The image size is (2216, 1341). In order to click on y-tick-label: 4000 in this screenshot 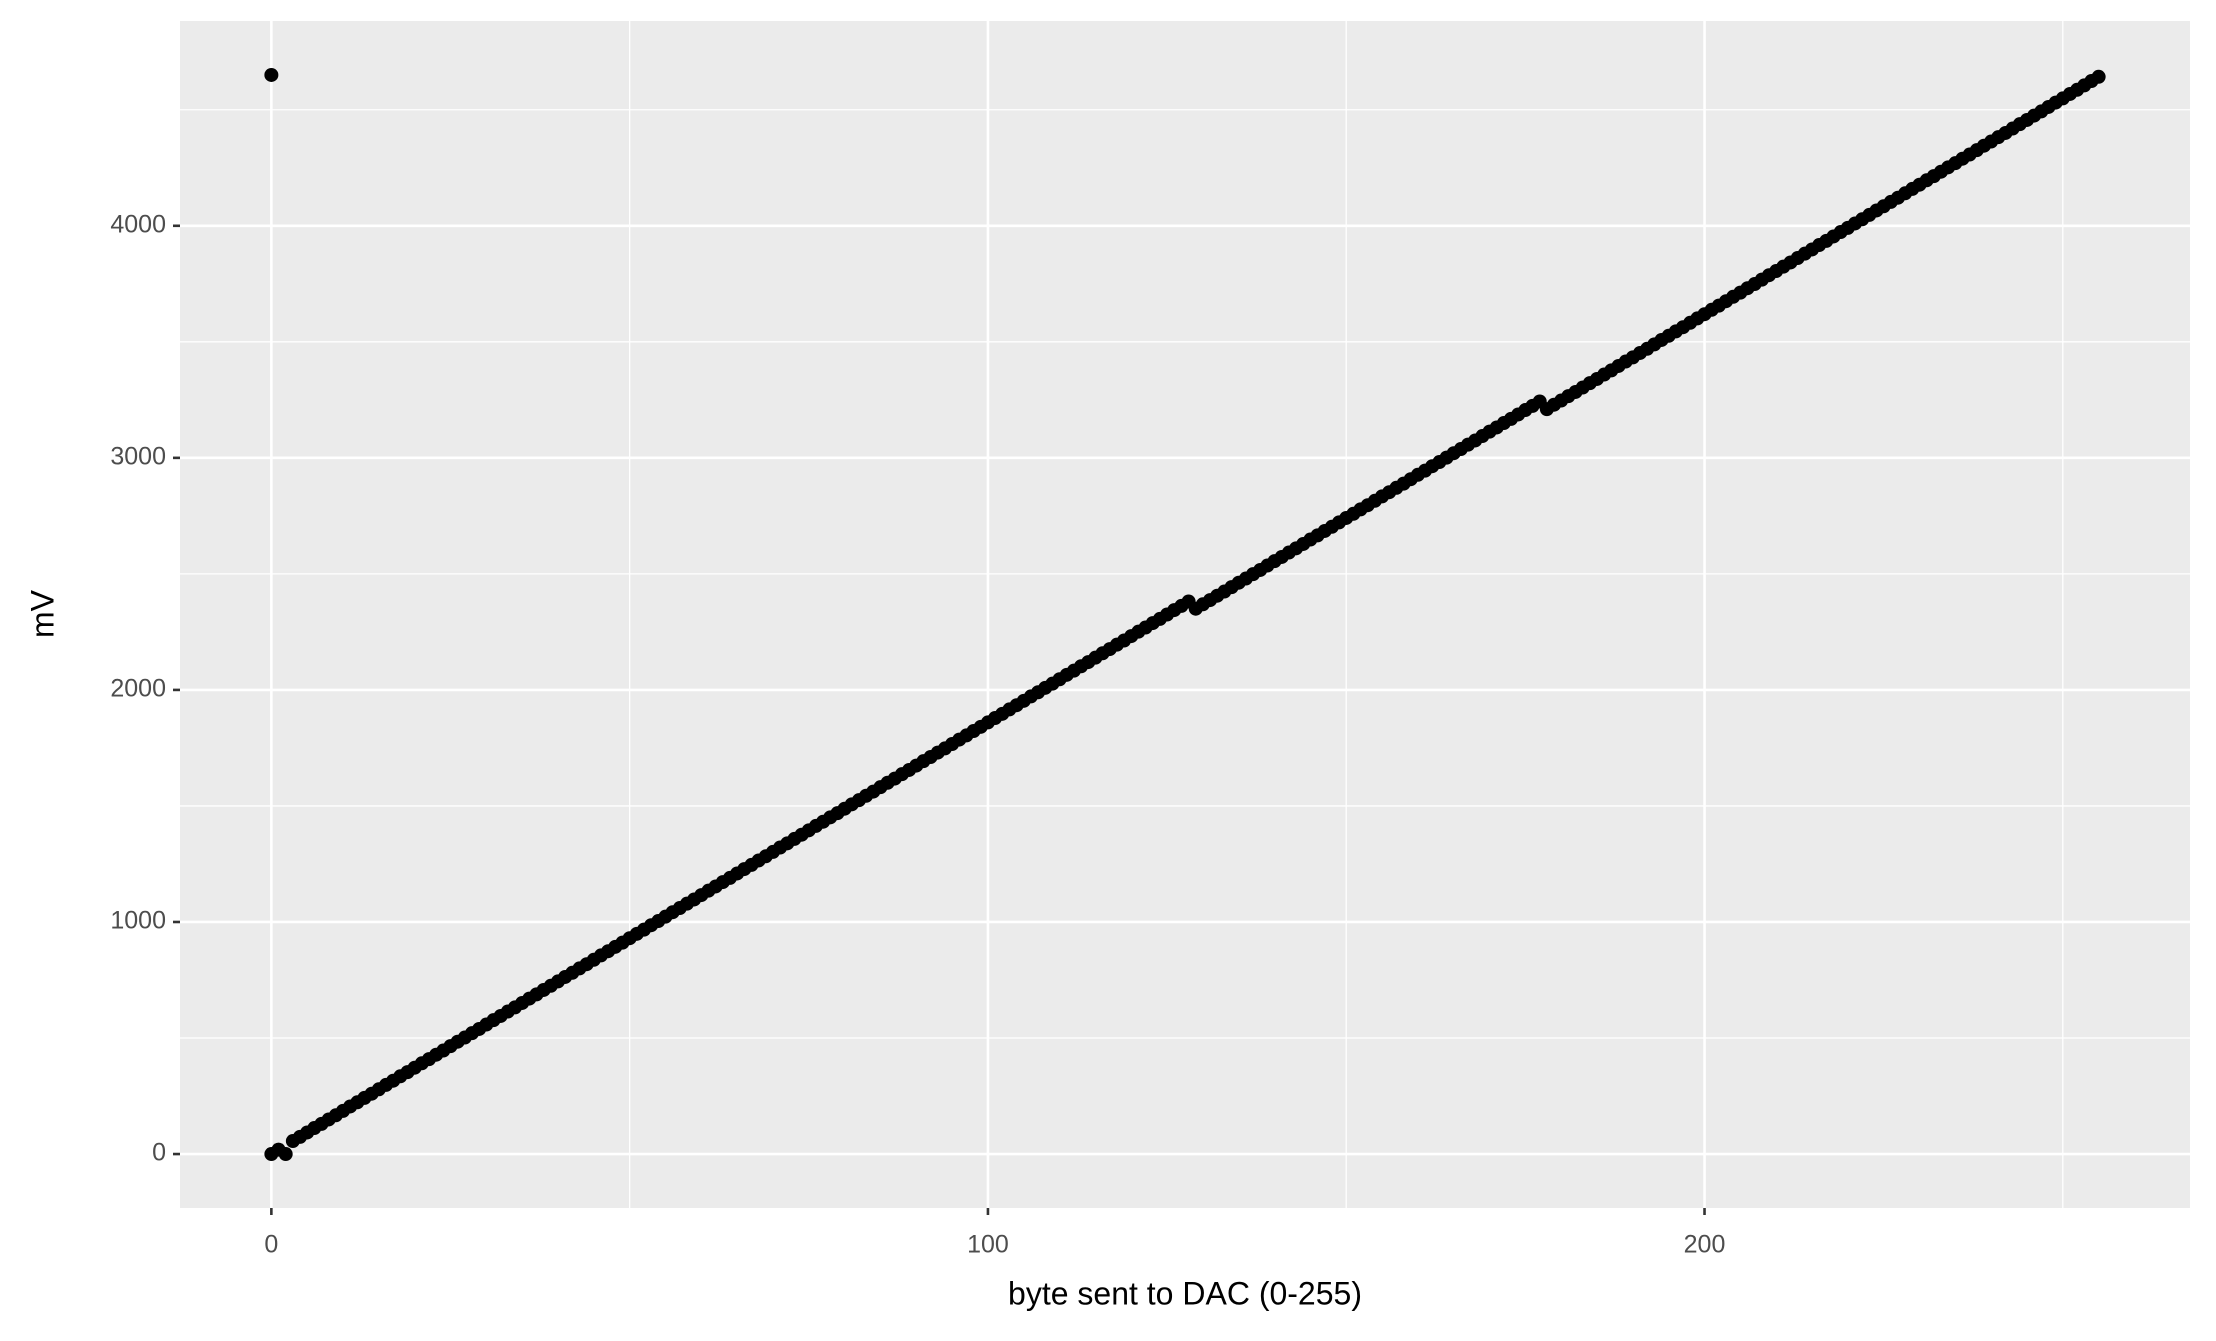, I will do `click(138, 224)`.